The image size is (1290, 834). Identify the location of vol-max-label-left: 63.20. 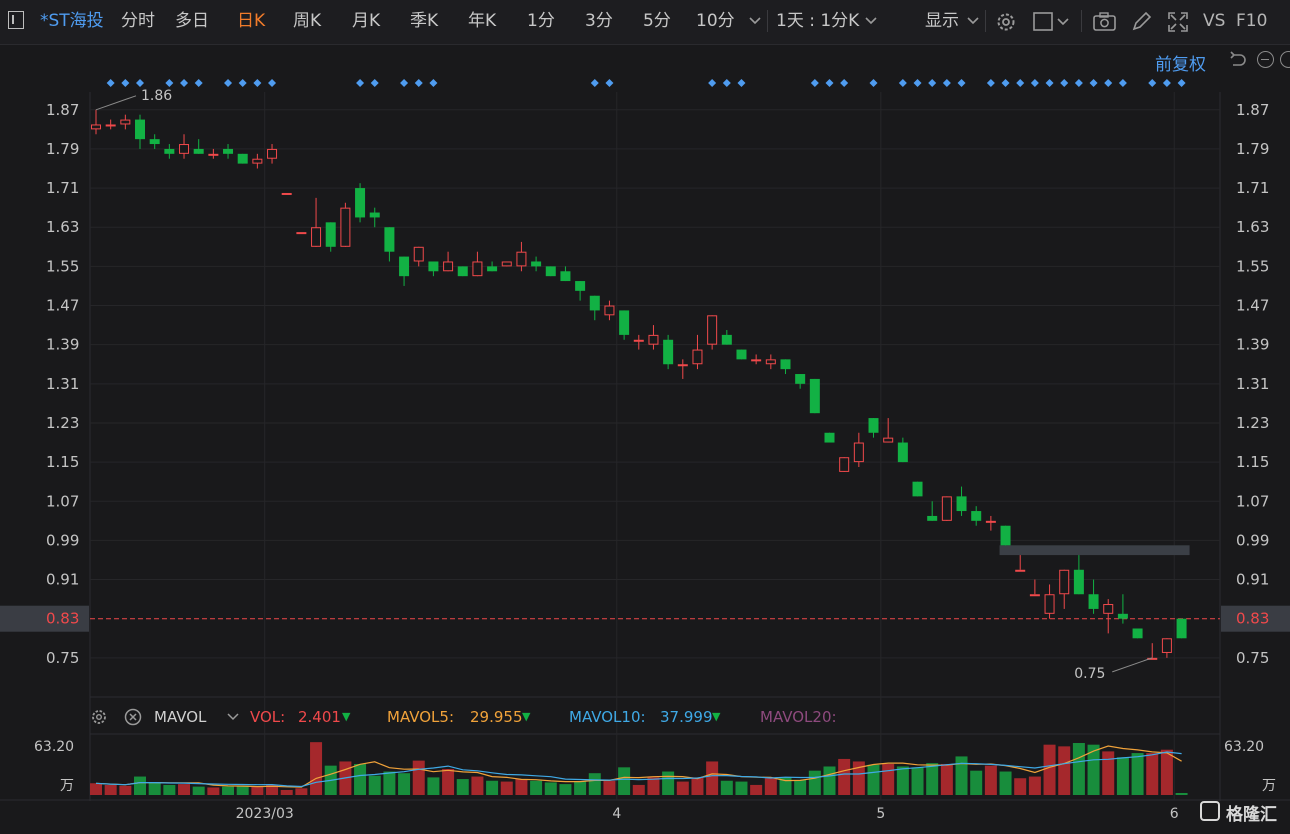
(54, 747).